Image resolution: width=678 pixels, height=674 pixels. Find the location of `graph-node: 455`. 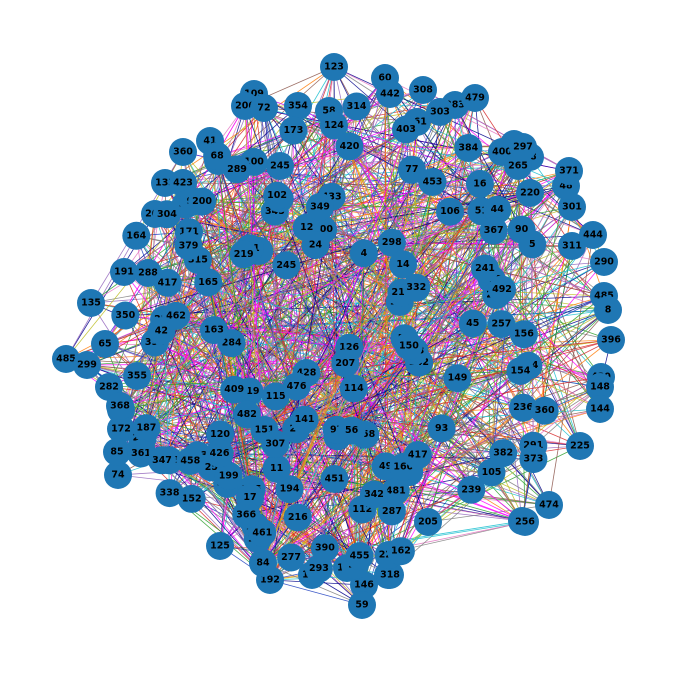

graph-node: 455 is located at coordinates (359, 556).